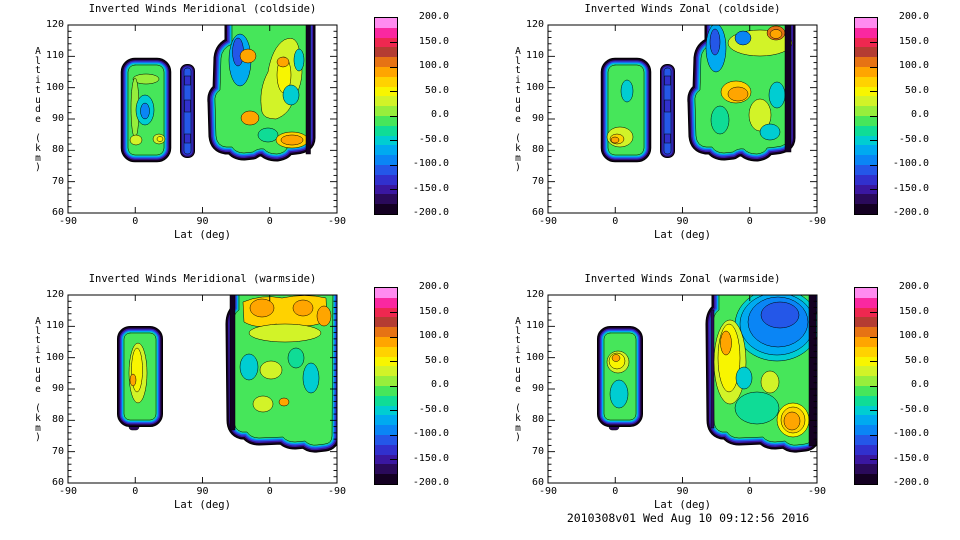  Describe the element at coordinates (537, 150) in the screenshot. I see `y-tick-label: 80` at that location.